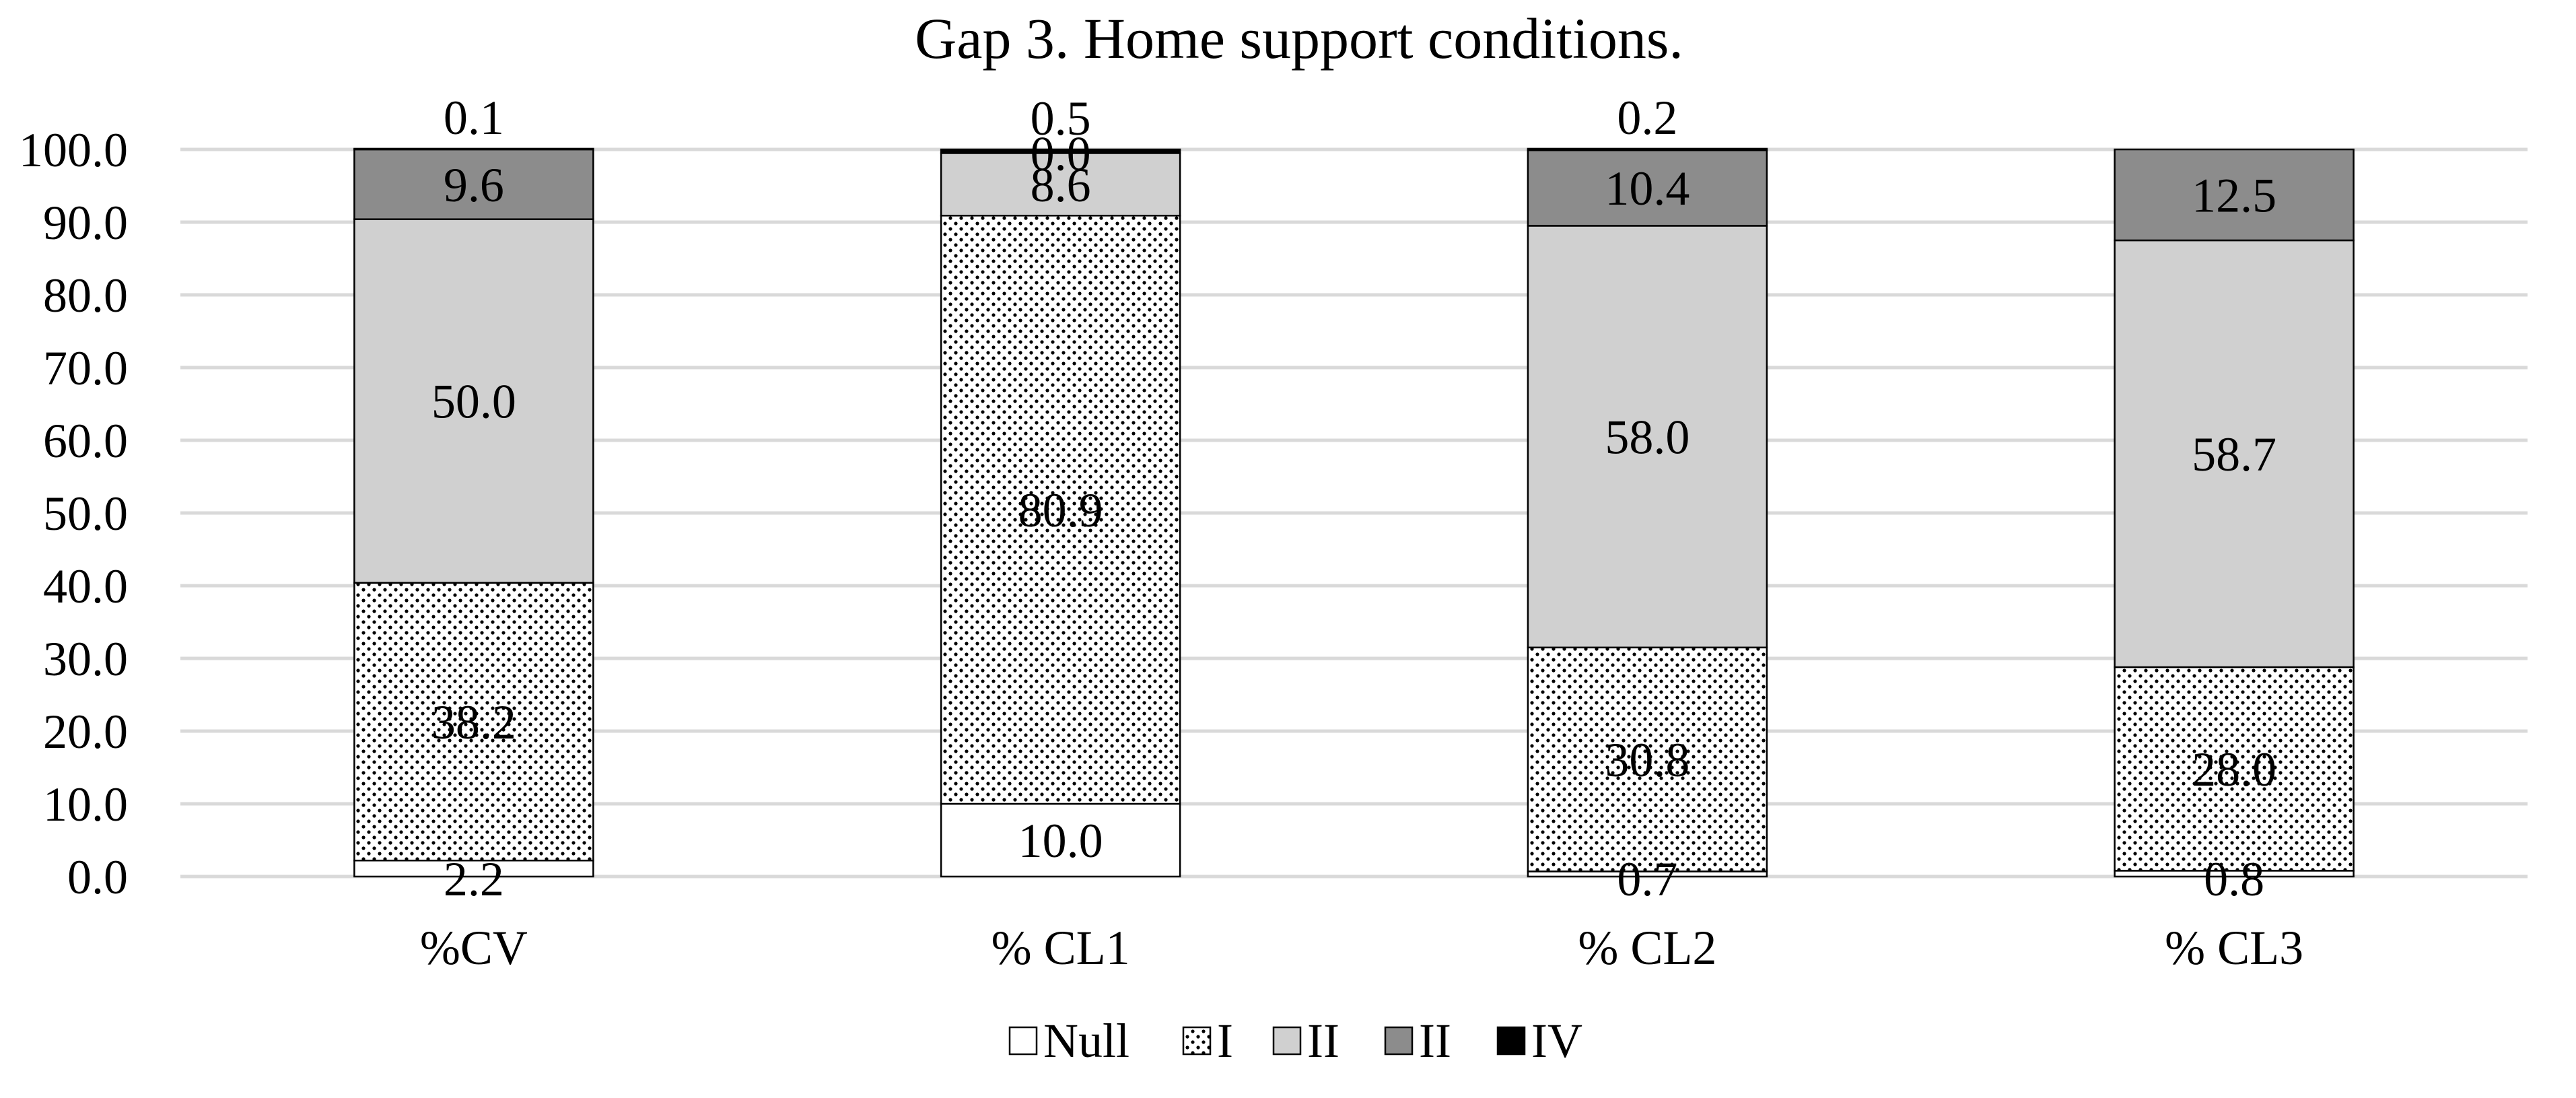 The width and height of the screenshot is (2576, 1098). I want to click on legend-label-iv: IV, so click(1556, 1041).